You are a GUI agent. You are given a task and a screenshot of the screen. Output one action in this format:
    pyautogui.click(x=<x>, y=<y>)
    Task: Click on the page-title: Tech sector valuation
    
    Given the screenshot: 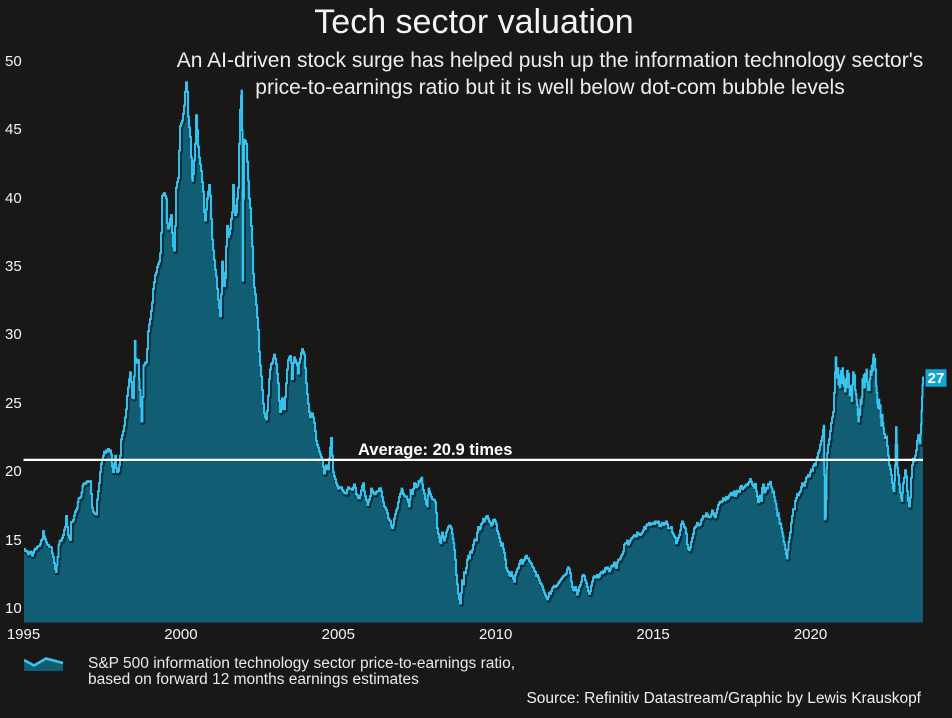 What is the action you would take?
    pyautogui.click(x=474, y=22)
    